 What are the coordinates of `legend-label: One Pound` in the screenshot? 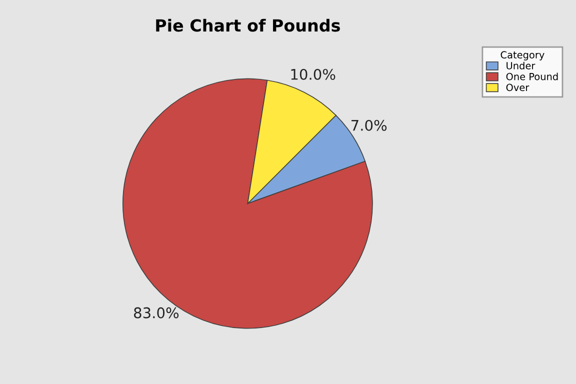 It's located at (532, 76).